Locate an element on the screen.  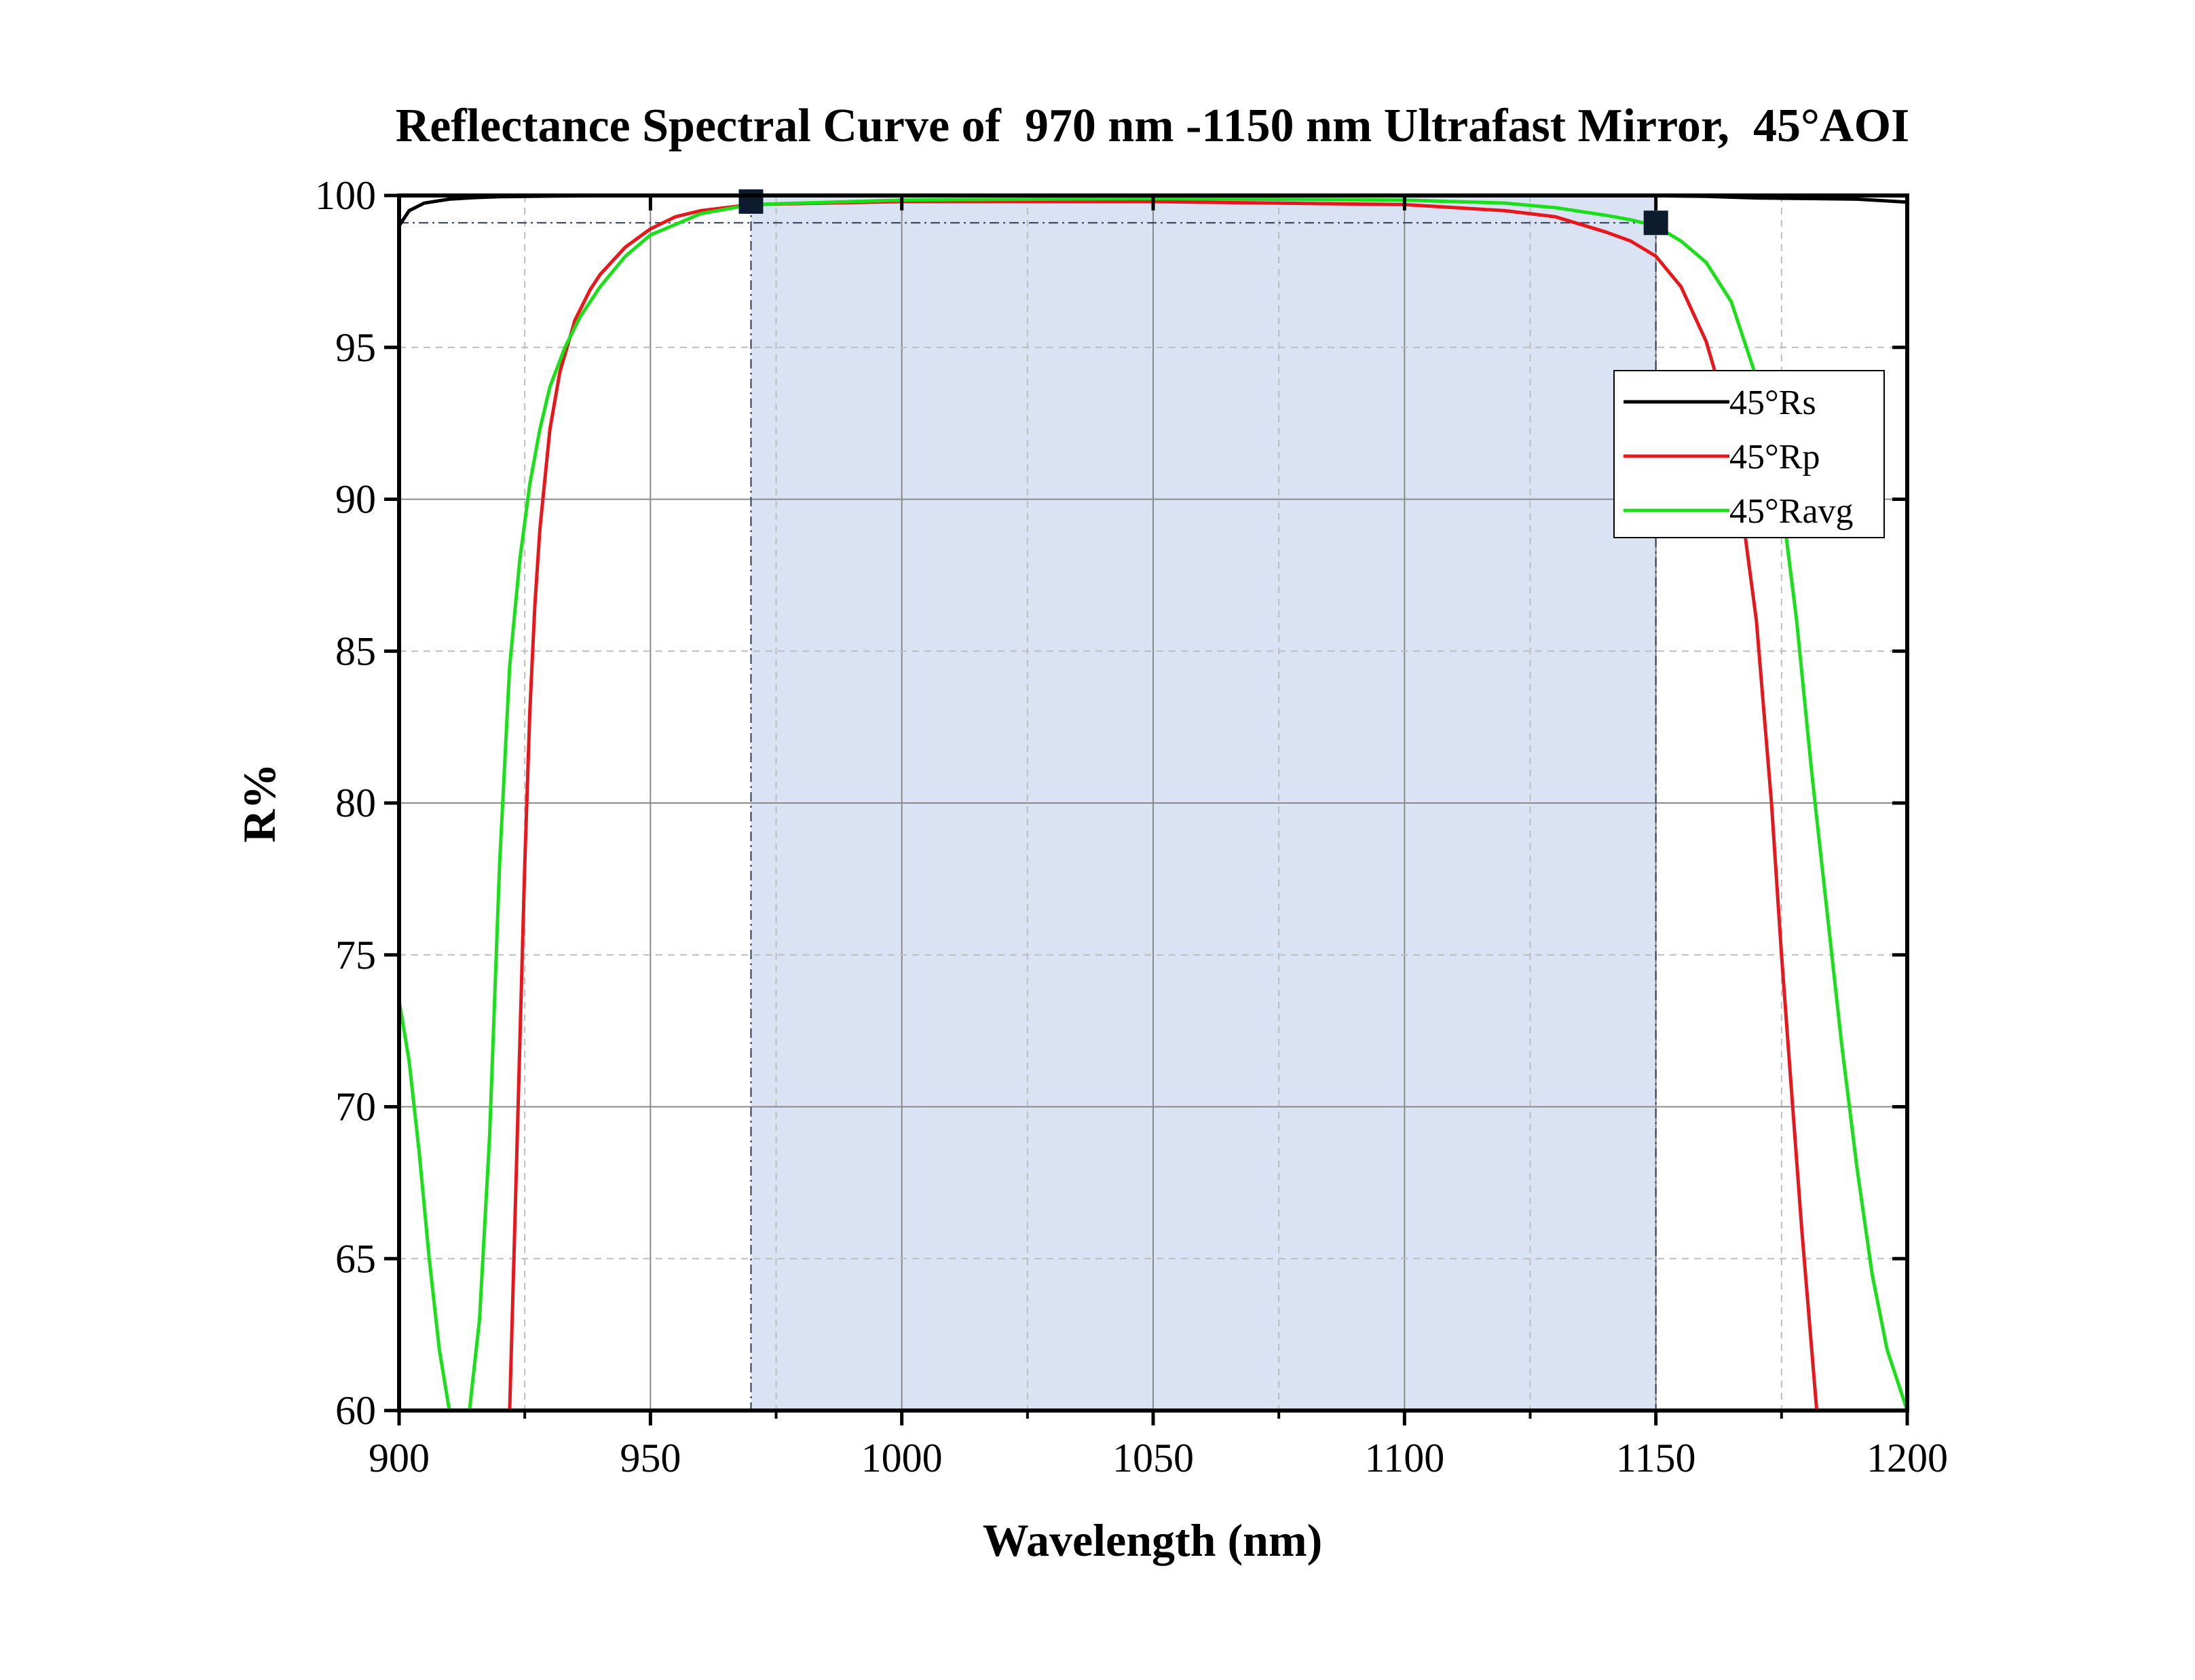
legend-label: 45°Rs is located at coordinates (1772, 403).